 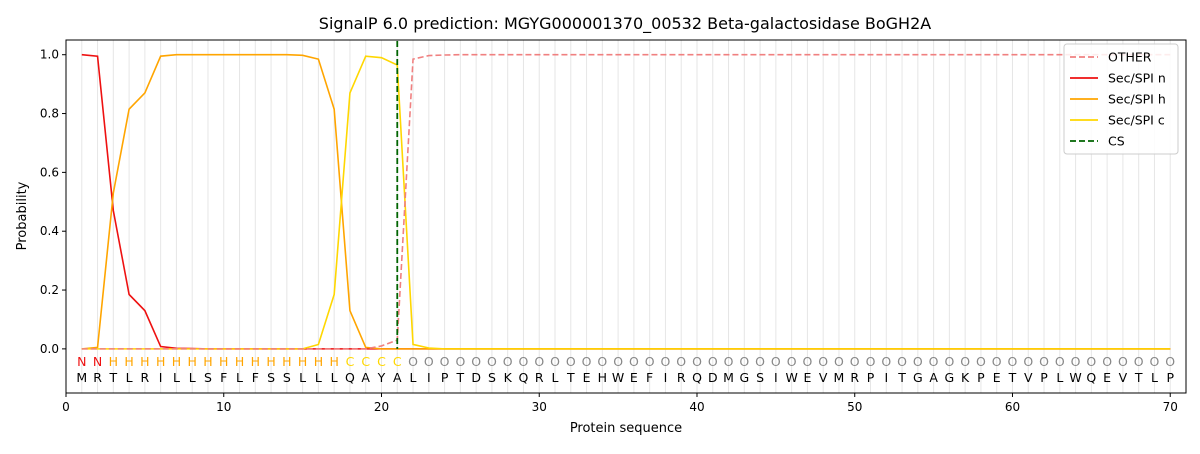 I want to click on legend: OTHER Sec/SPI n Sec/SPI h Sec/SPI c CS, so click(x=1121, y=99).